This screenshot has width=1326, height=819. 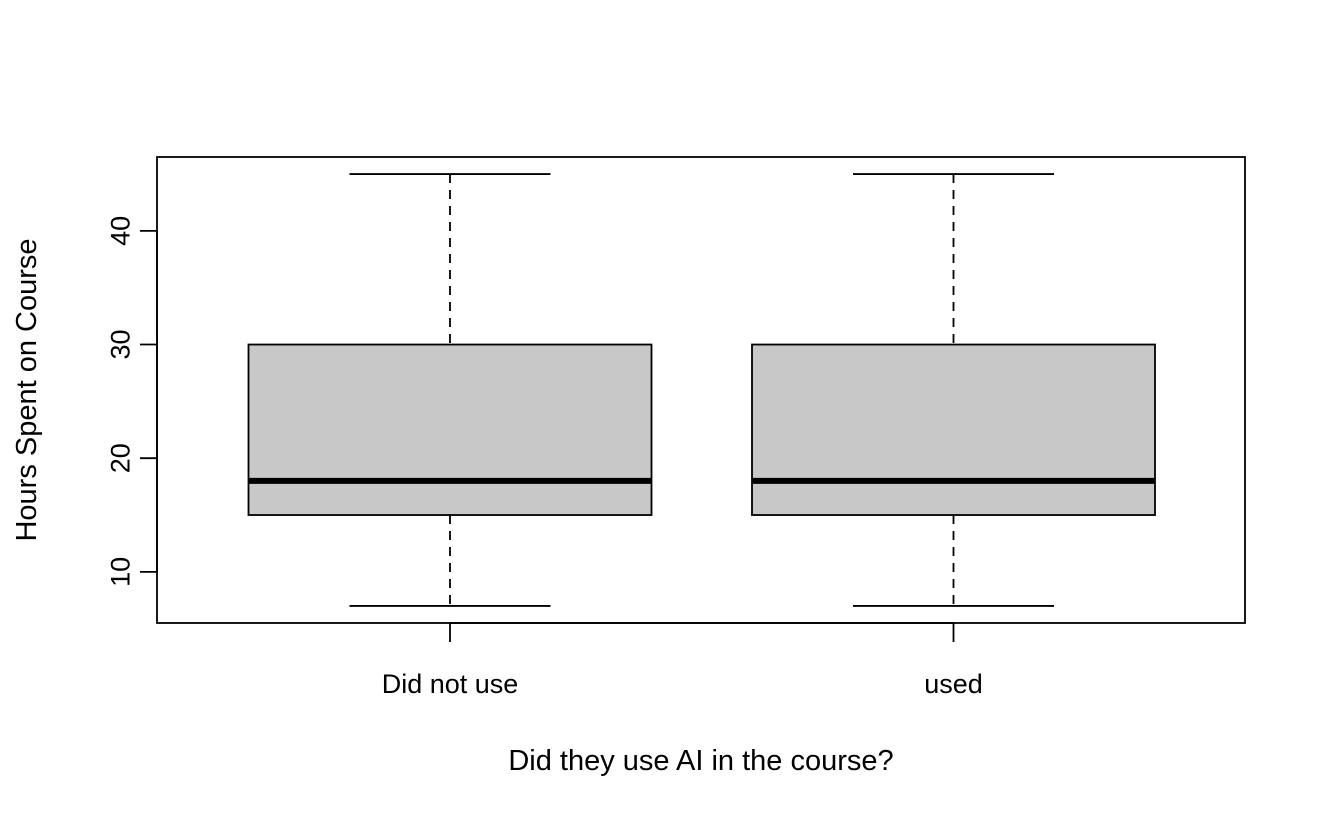 I want to click on y-tick-label: 20, so click(x=120, y=458).